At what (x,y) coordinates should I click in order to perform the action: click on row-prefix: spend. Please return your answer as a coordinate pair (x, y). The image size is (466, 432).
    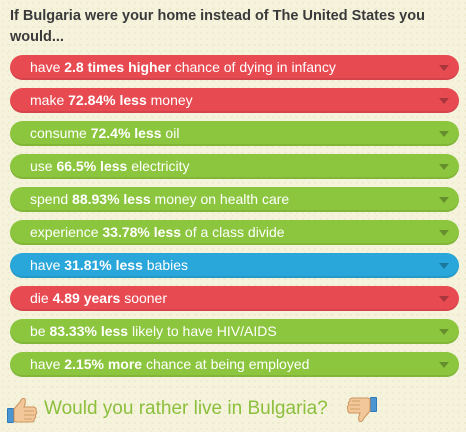
    Looking at the image, I should click on (51, 199).